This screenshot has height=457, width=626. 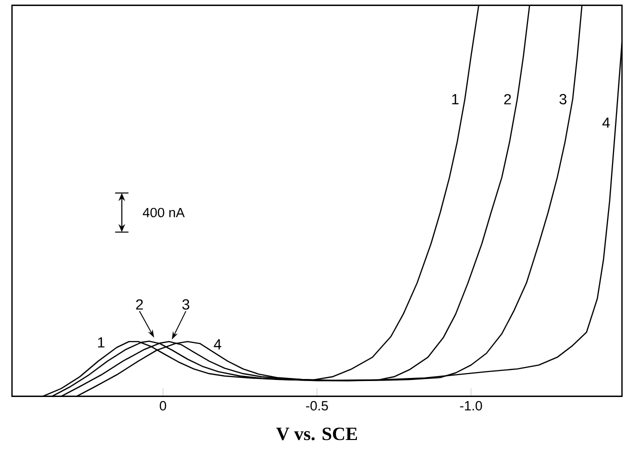 What do you see at coordinates (455, 99) in the screenshot?
I see `series-label: 1` at bounding box center [455, 99].